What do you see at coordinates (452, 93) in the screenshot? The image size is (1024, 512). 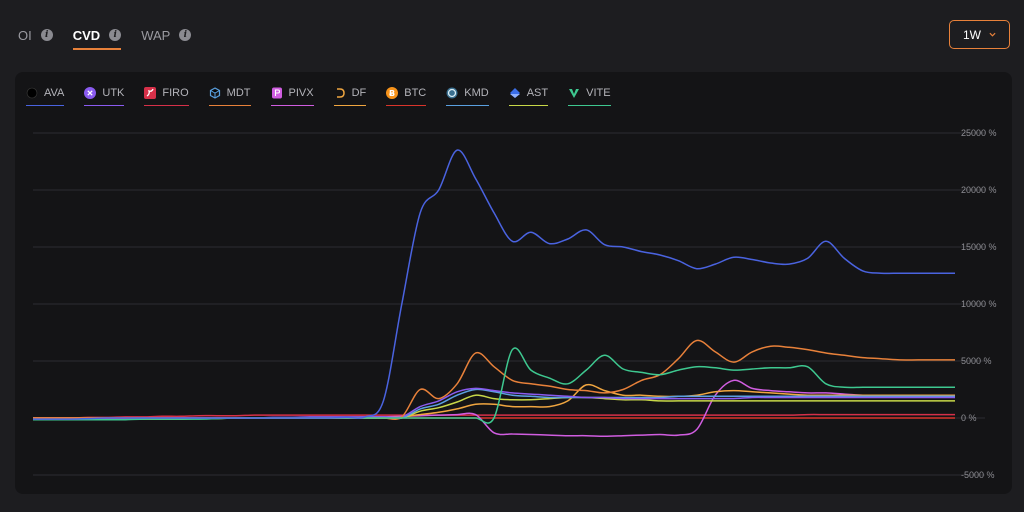 I see `kmd-icon` at bounding box center [452, 93].